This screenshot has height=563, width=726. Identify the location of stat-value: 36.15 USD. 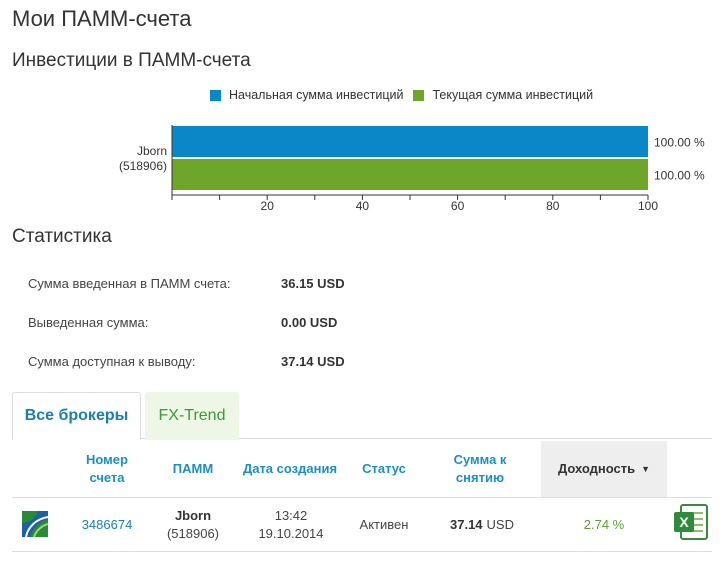
(313, 283).